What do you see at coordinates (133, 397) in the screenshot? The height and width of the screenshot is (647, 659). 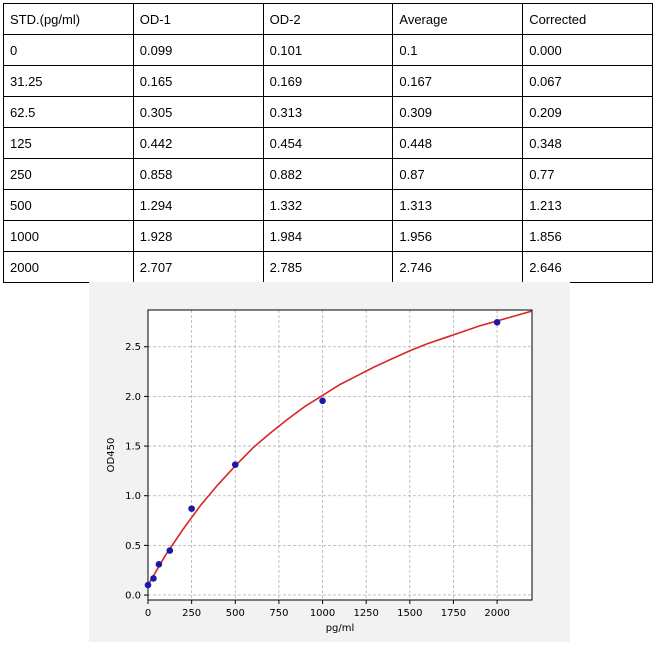 I see `y-tick-label: 2.0` at bounding box center [133, 397].